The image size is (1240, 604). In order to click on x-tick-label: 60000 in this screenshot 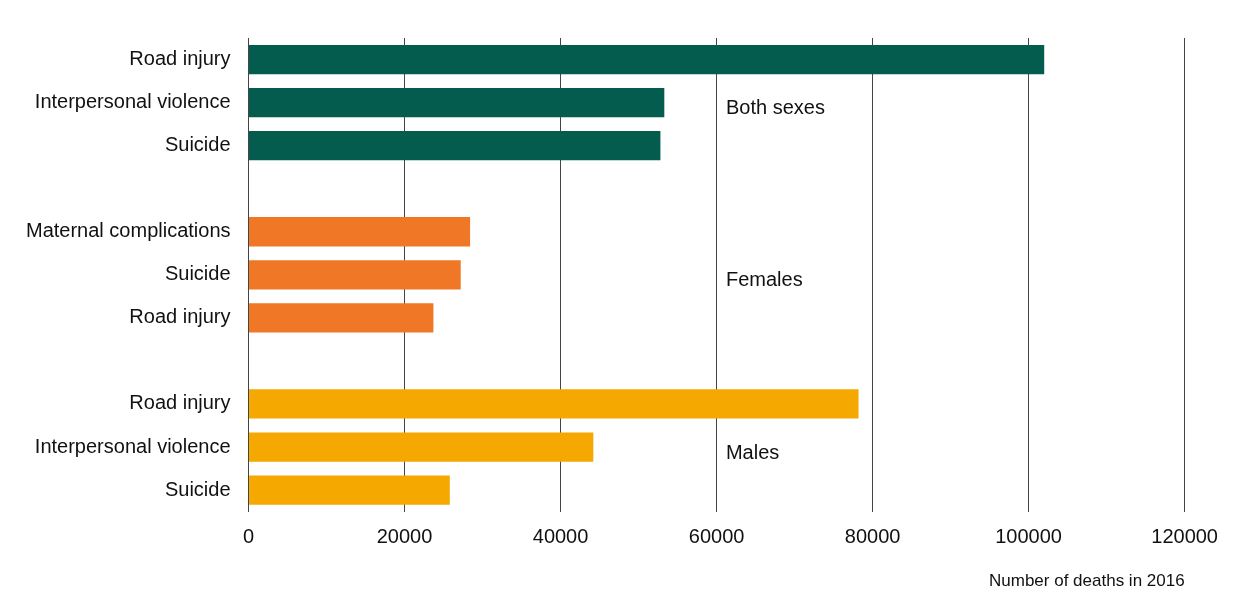, I will do `click(716, 536)`.